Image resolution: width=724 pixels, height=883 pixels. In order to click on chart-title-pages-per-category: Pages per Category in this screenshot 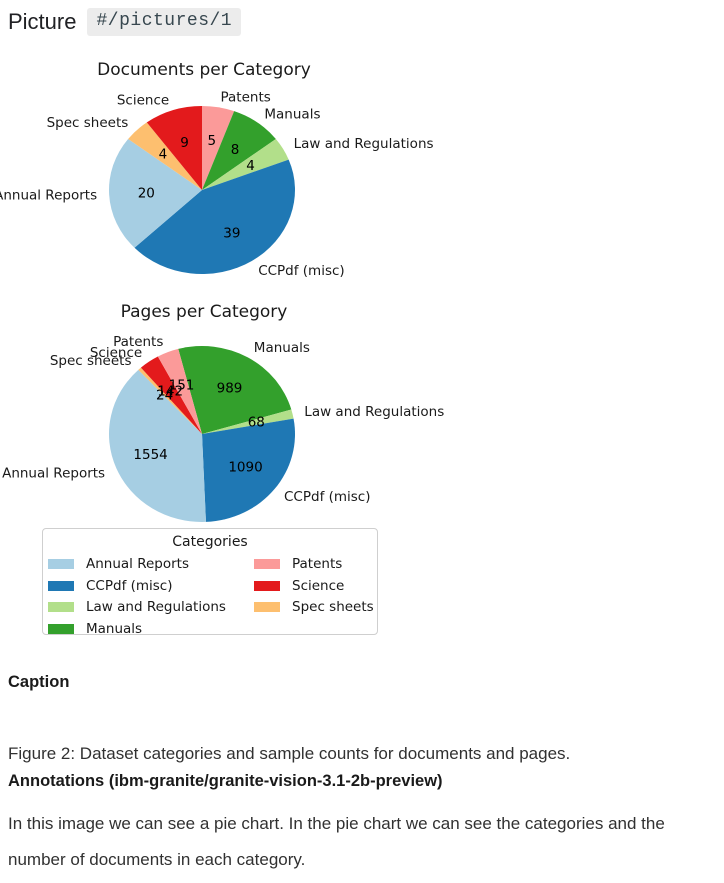, I will do `click(204, 312)`.